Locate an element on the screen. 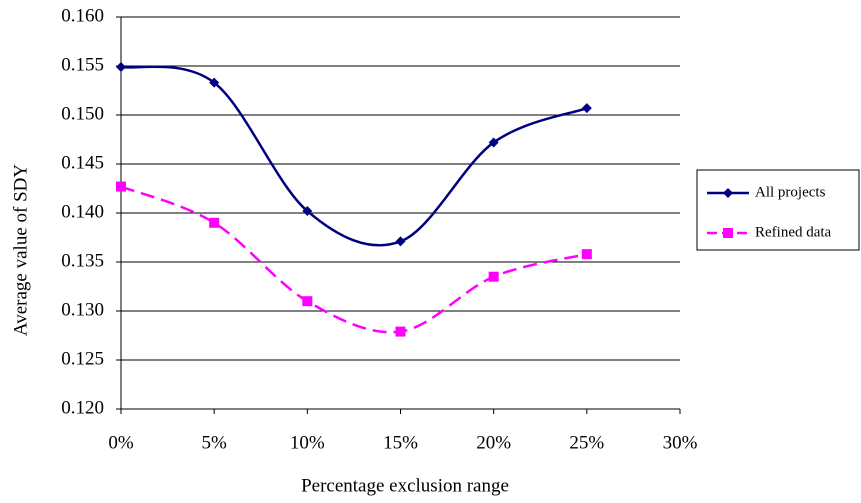 The image size is (861, 503). legend-label: Refined data is located at coordinates (793, 232).